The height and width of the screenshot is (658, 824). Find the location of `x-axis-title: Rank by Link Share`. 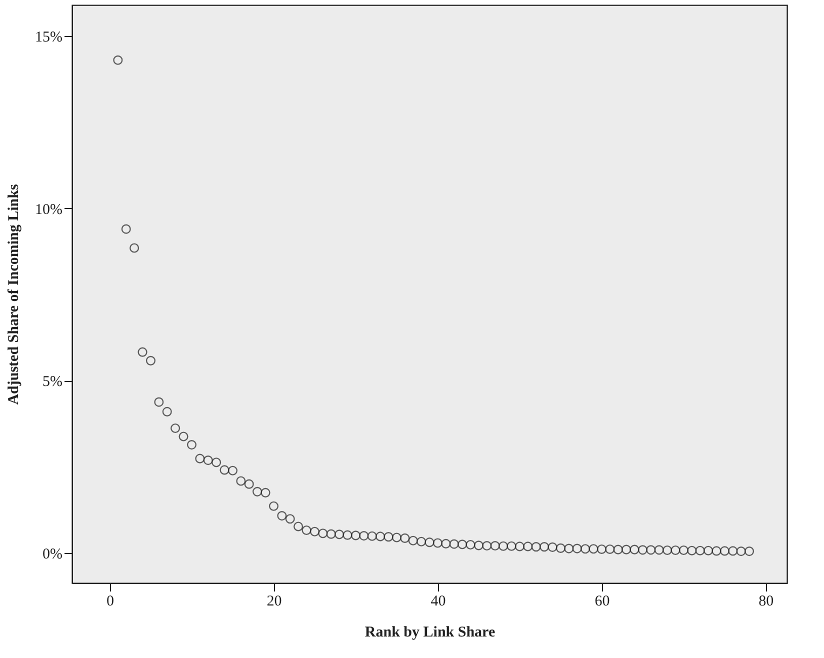

x-axis-title: Rank by Link Share is located at coordinates (430, 632).